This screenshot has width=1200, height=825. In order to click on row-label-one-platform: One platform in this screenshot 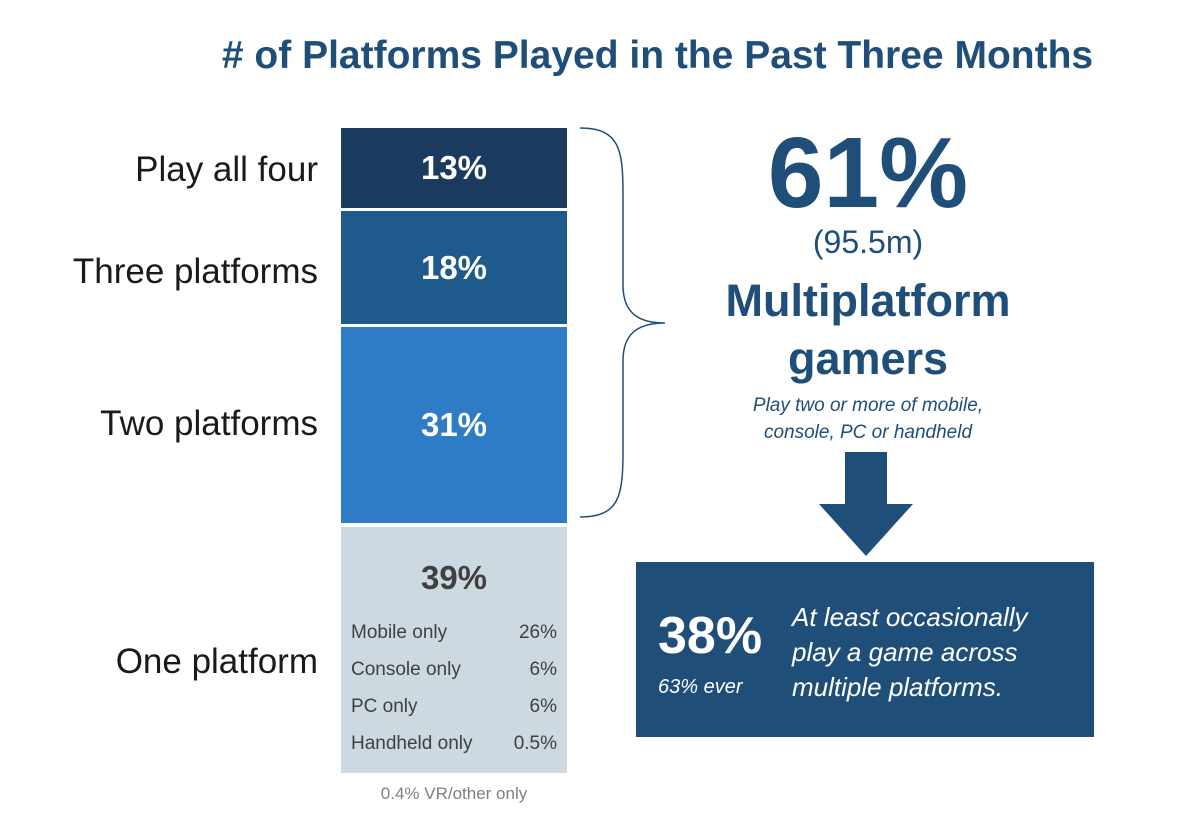, I will do `click(216, 661)`.